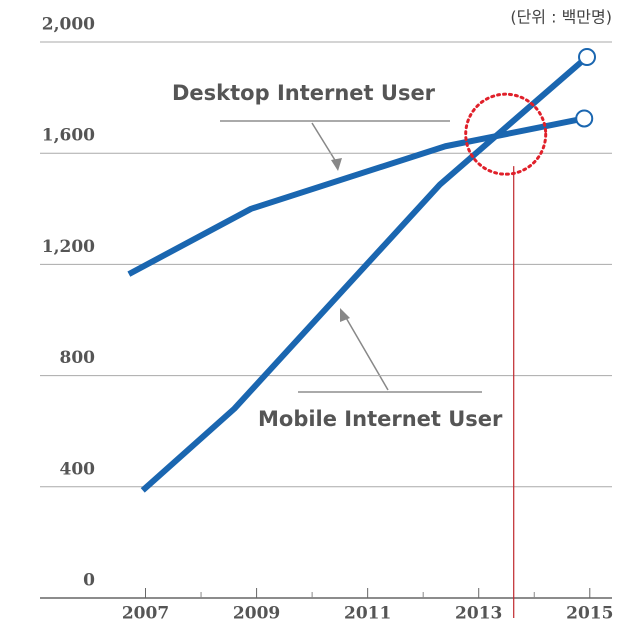  I want to click on x-tick-label: 2009, so click(256, 614).